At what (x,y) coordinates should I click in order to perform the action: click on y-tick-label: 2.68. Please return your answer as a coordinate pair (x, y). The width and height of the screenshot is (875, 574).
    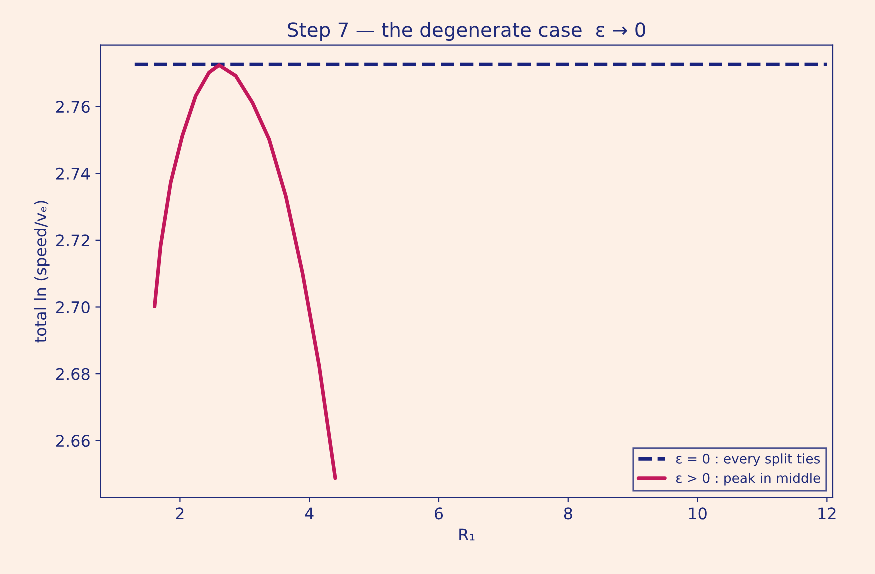
    Looking at the image, I should click on (73, 374).